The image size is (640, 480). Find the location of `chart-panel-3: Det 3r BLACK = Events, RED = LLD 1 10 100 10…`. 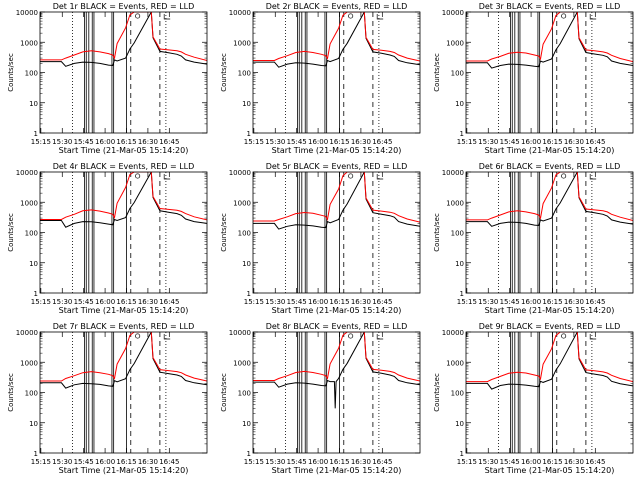

chart-panel-3: Det 3r BLACK = Events, RED = LLD 1 10 100 10… is located at coordinates (533, 78).